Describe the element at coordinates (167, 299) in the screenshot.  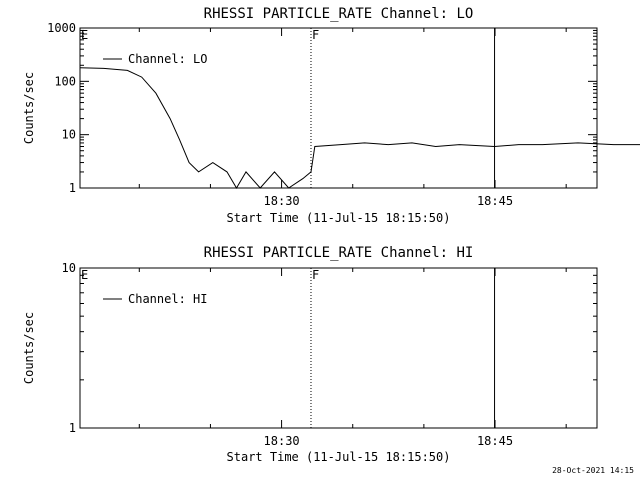
I see `legend-label: Channel: HI` at that location.